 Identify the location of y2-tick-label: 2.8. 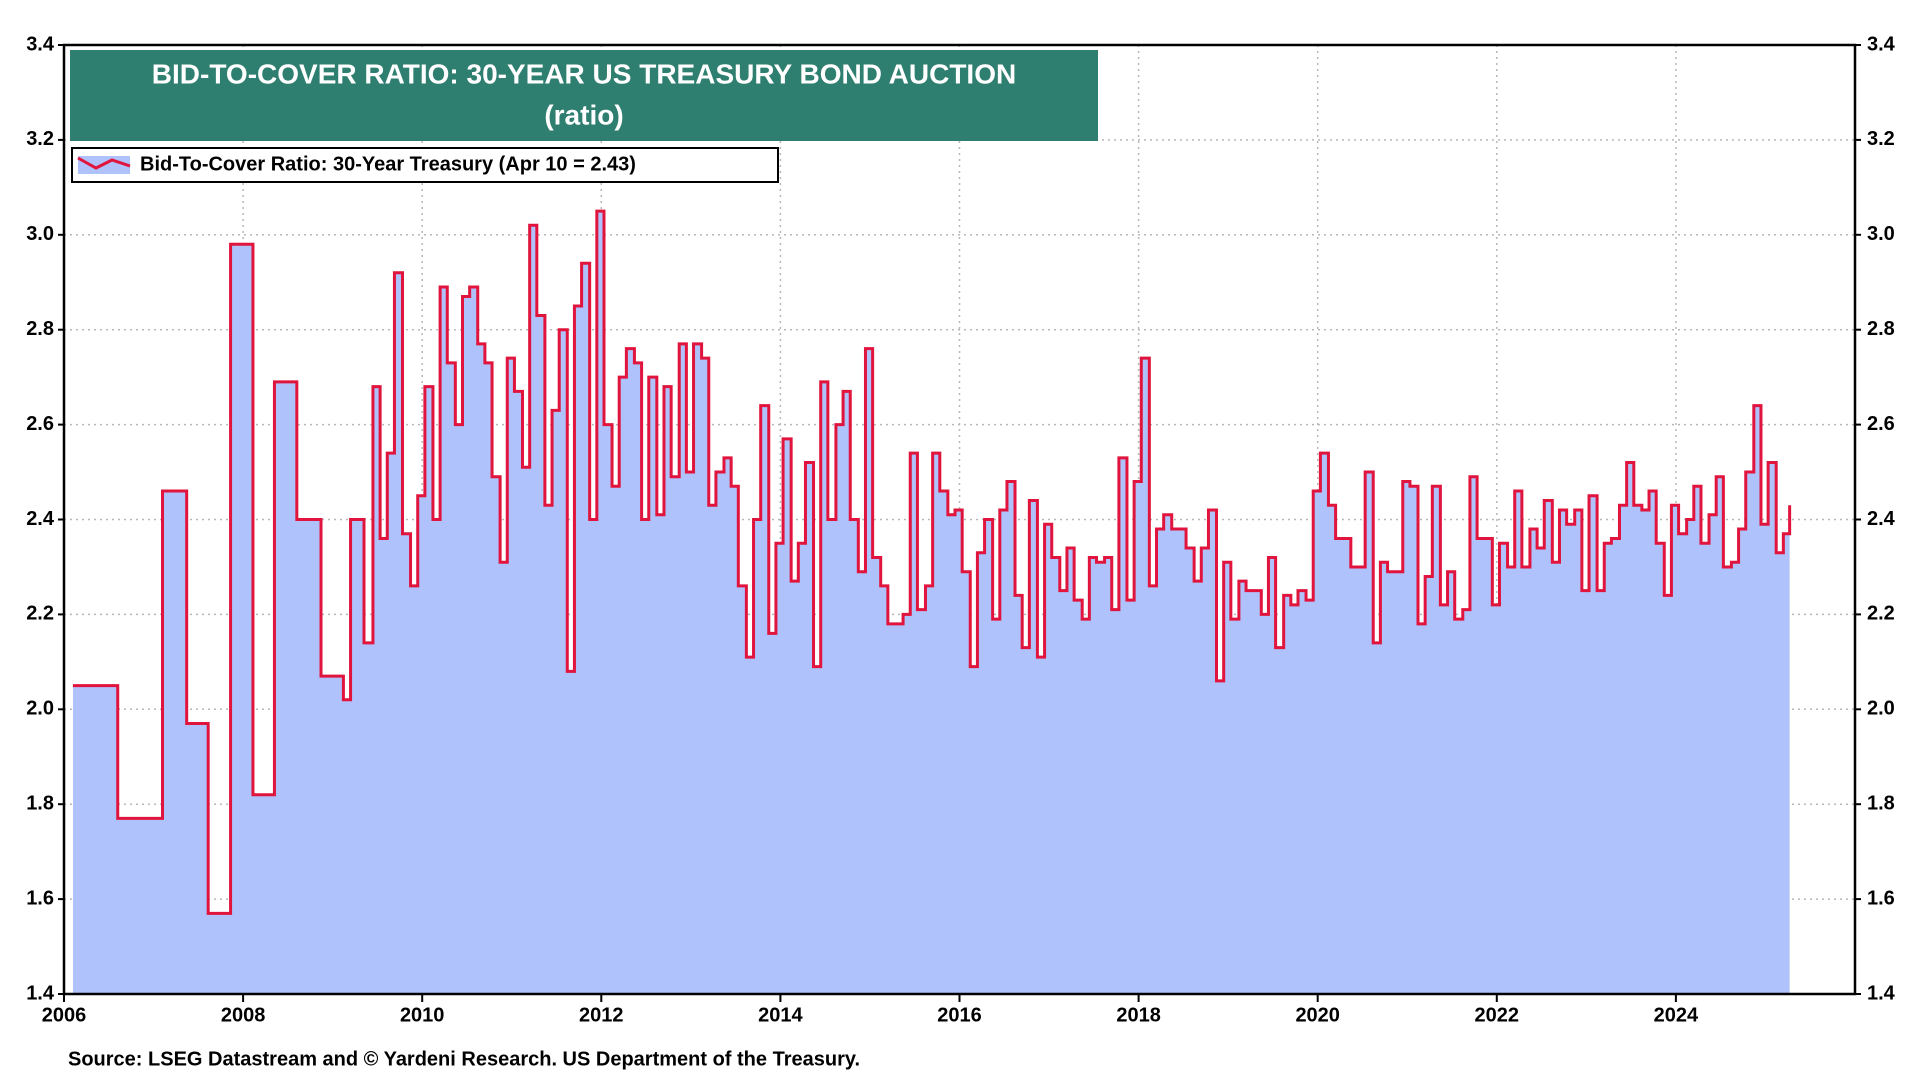
(1881, 329).